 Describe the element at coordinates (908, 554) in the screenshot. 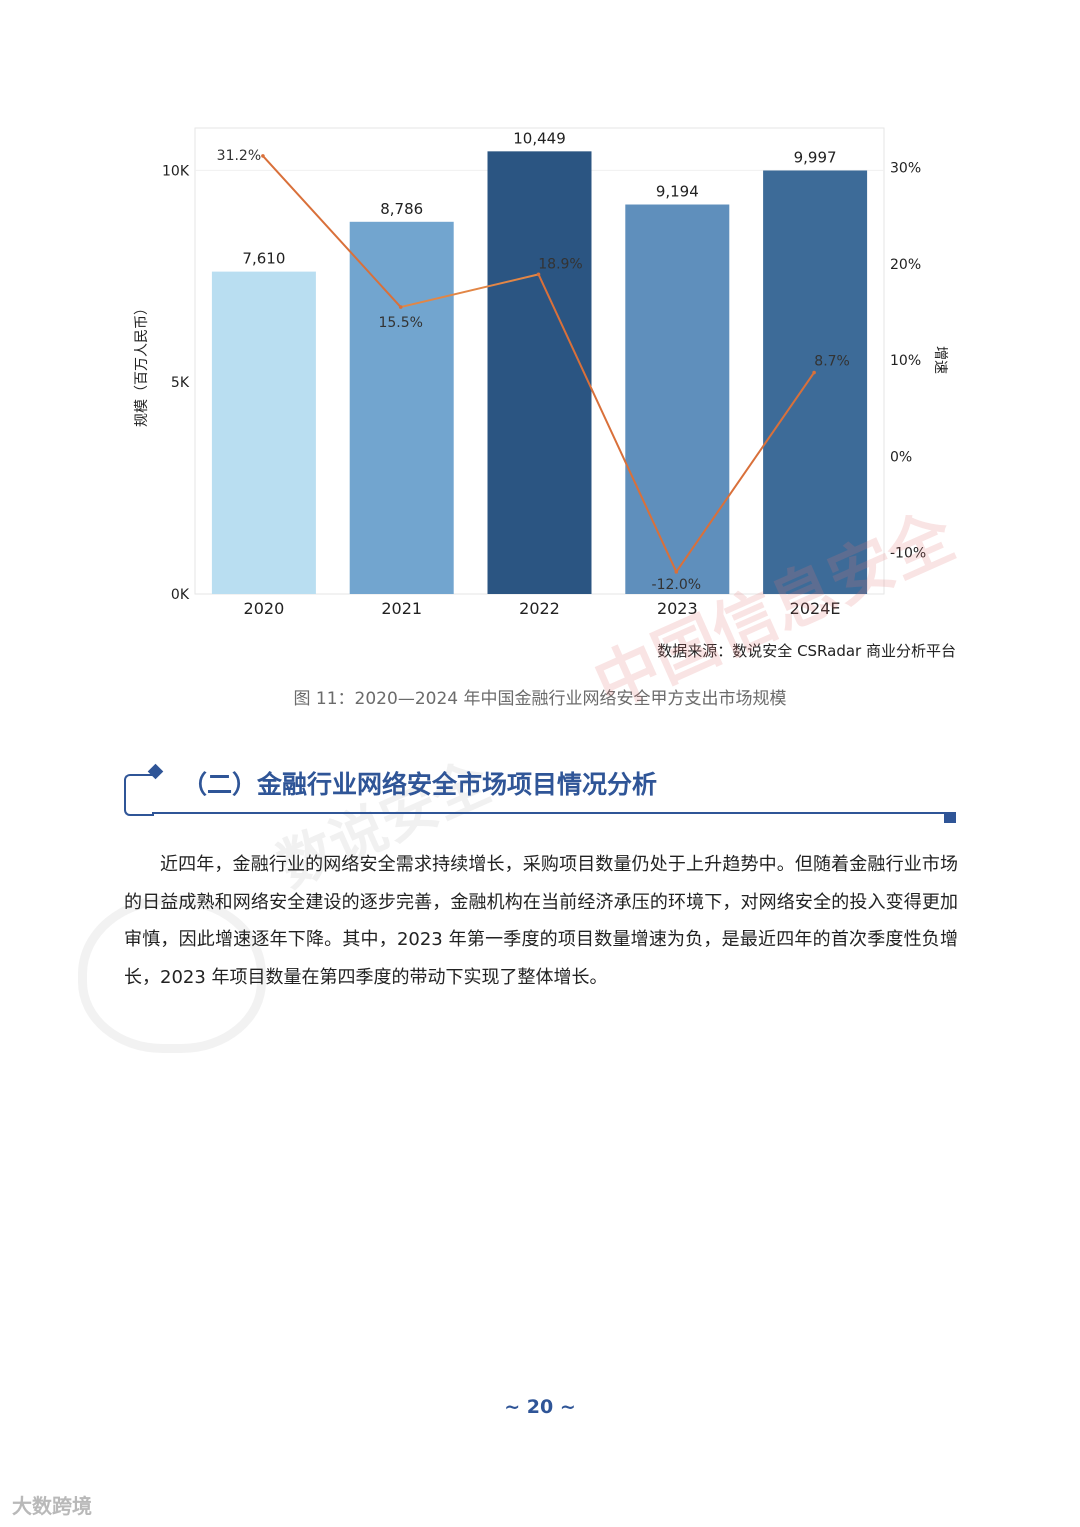

I see `y2-tick-label: -10%` at that location.